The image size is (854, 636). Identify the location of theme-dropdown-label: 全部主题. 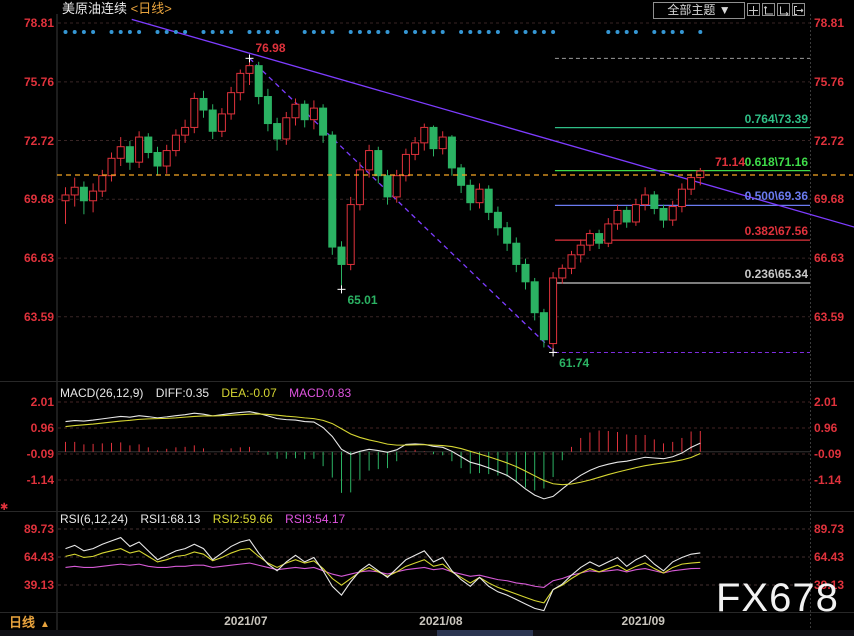
(691, 10).